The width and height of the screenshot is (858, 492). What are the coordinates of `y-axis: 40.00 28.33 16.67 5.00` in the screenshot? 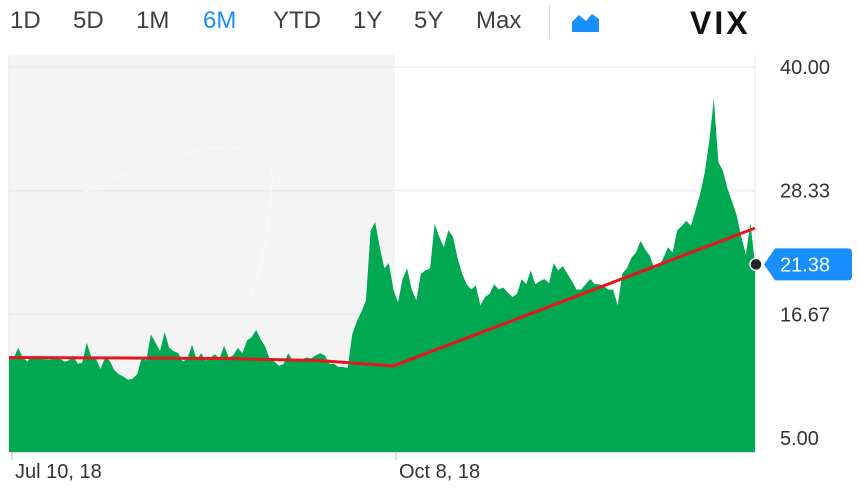 It's located at (805, 253).